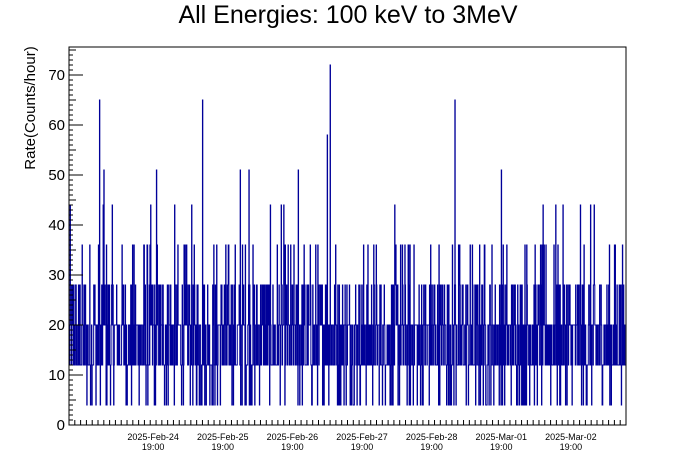 This screenshot has height=472, width=696. I want to click on y-tick-label: 70, so click(56, 75).